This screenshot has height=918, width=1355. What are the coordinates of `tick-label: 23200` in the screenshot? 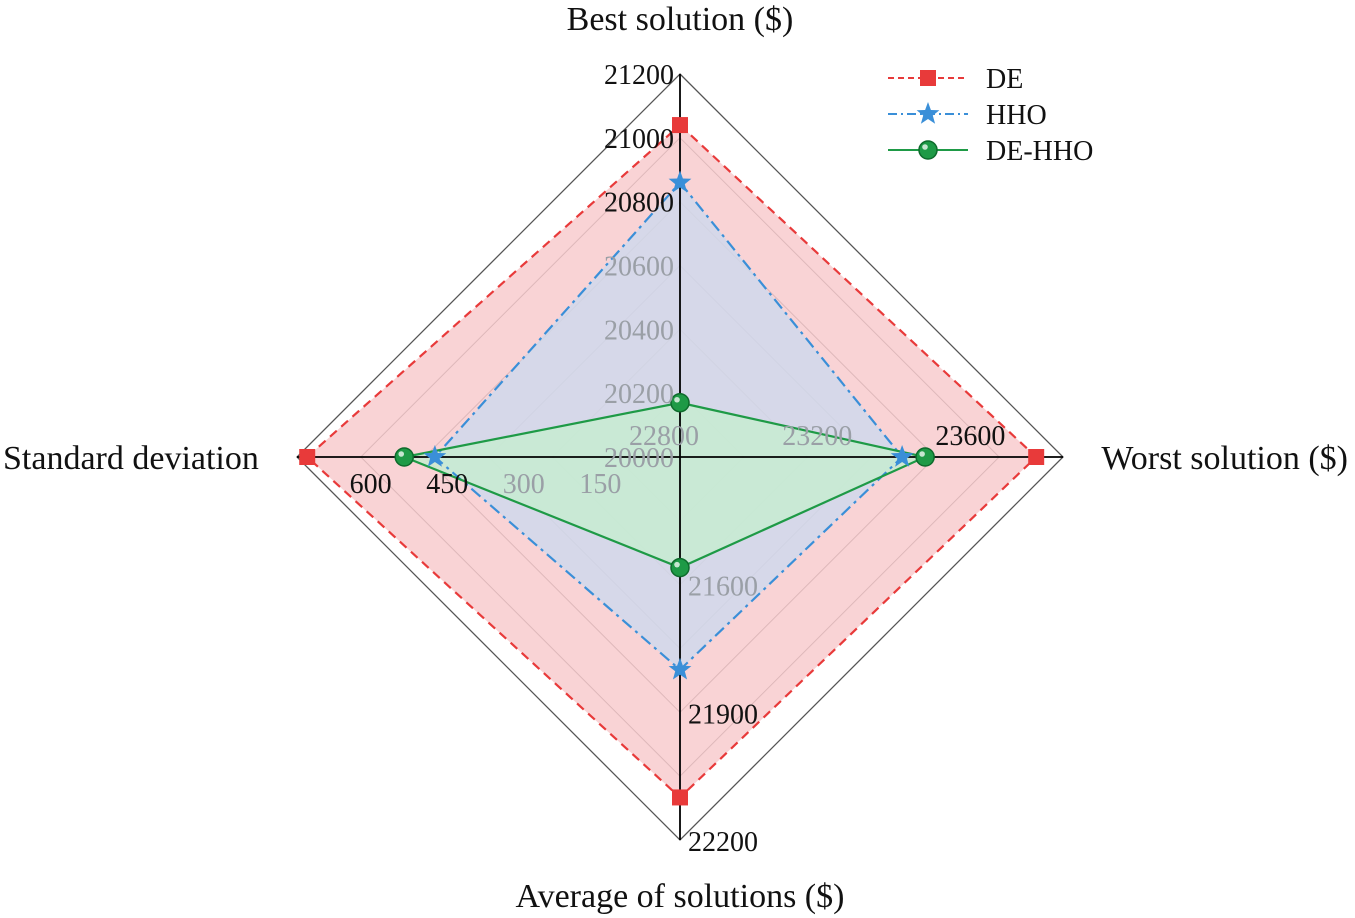 It's located at (817, 436).